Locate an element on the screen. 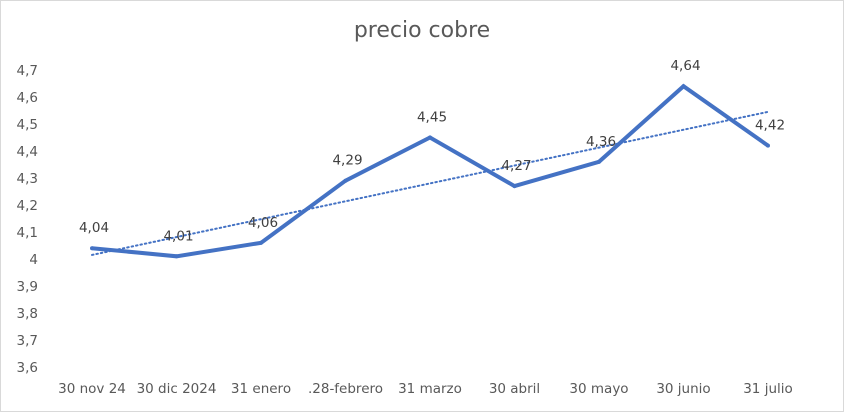 Image resolution: width=844 pixels, height=412 pixels. y-tick-label: 3,9 is located at coordinates (27, 287).